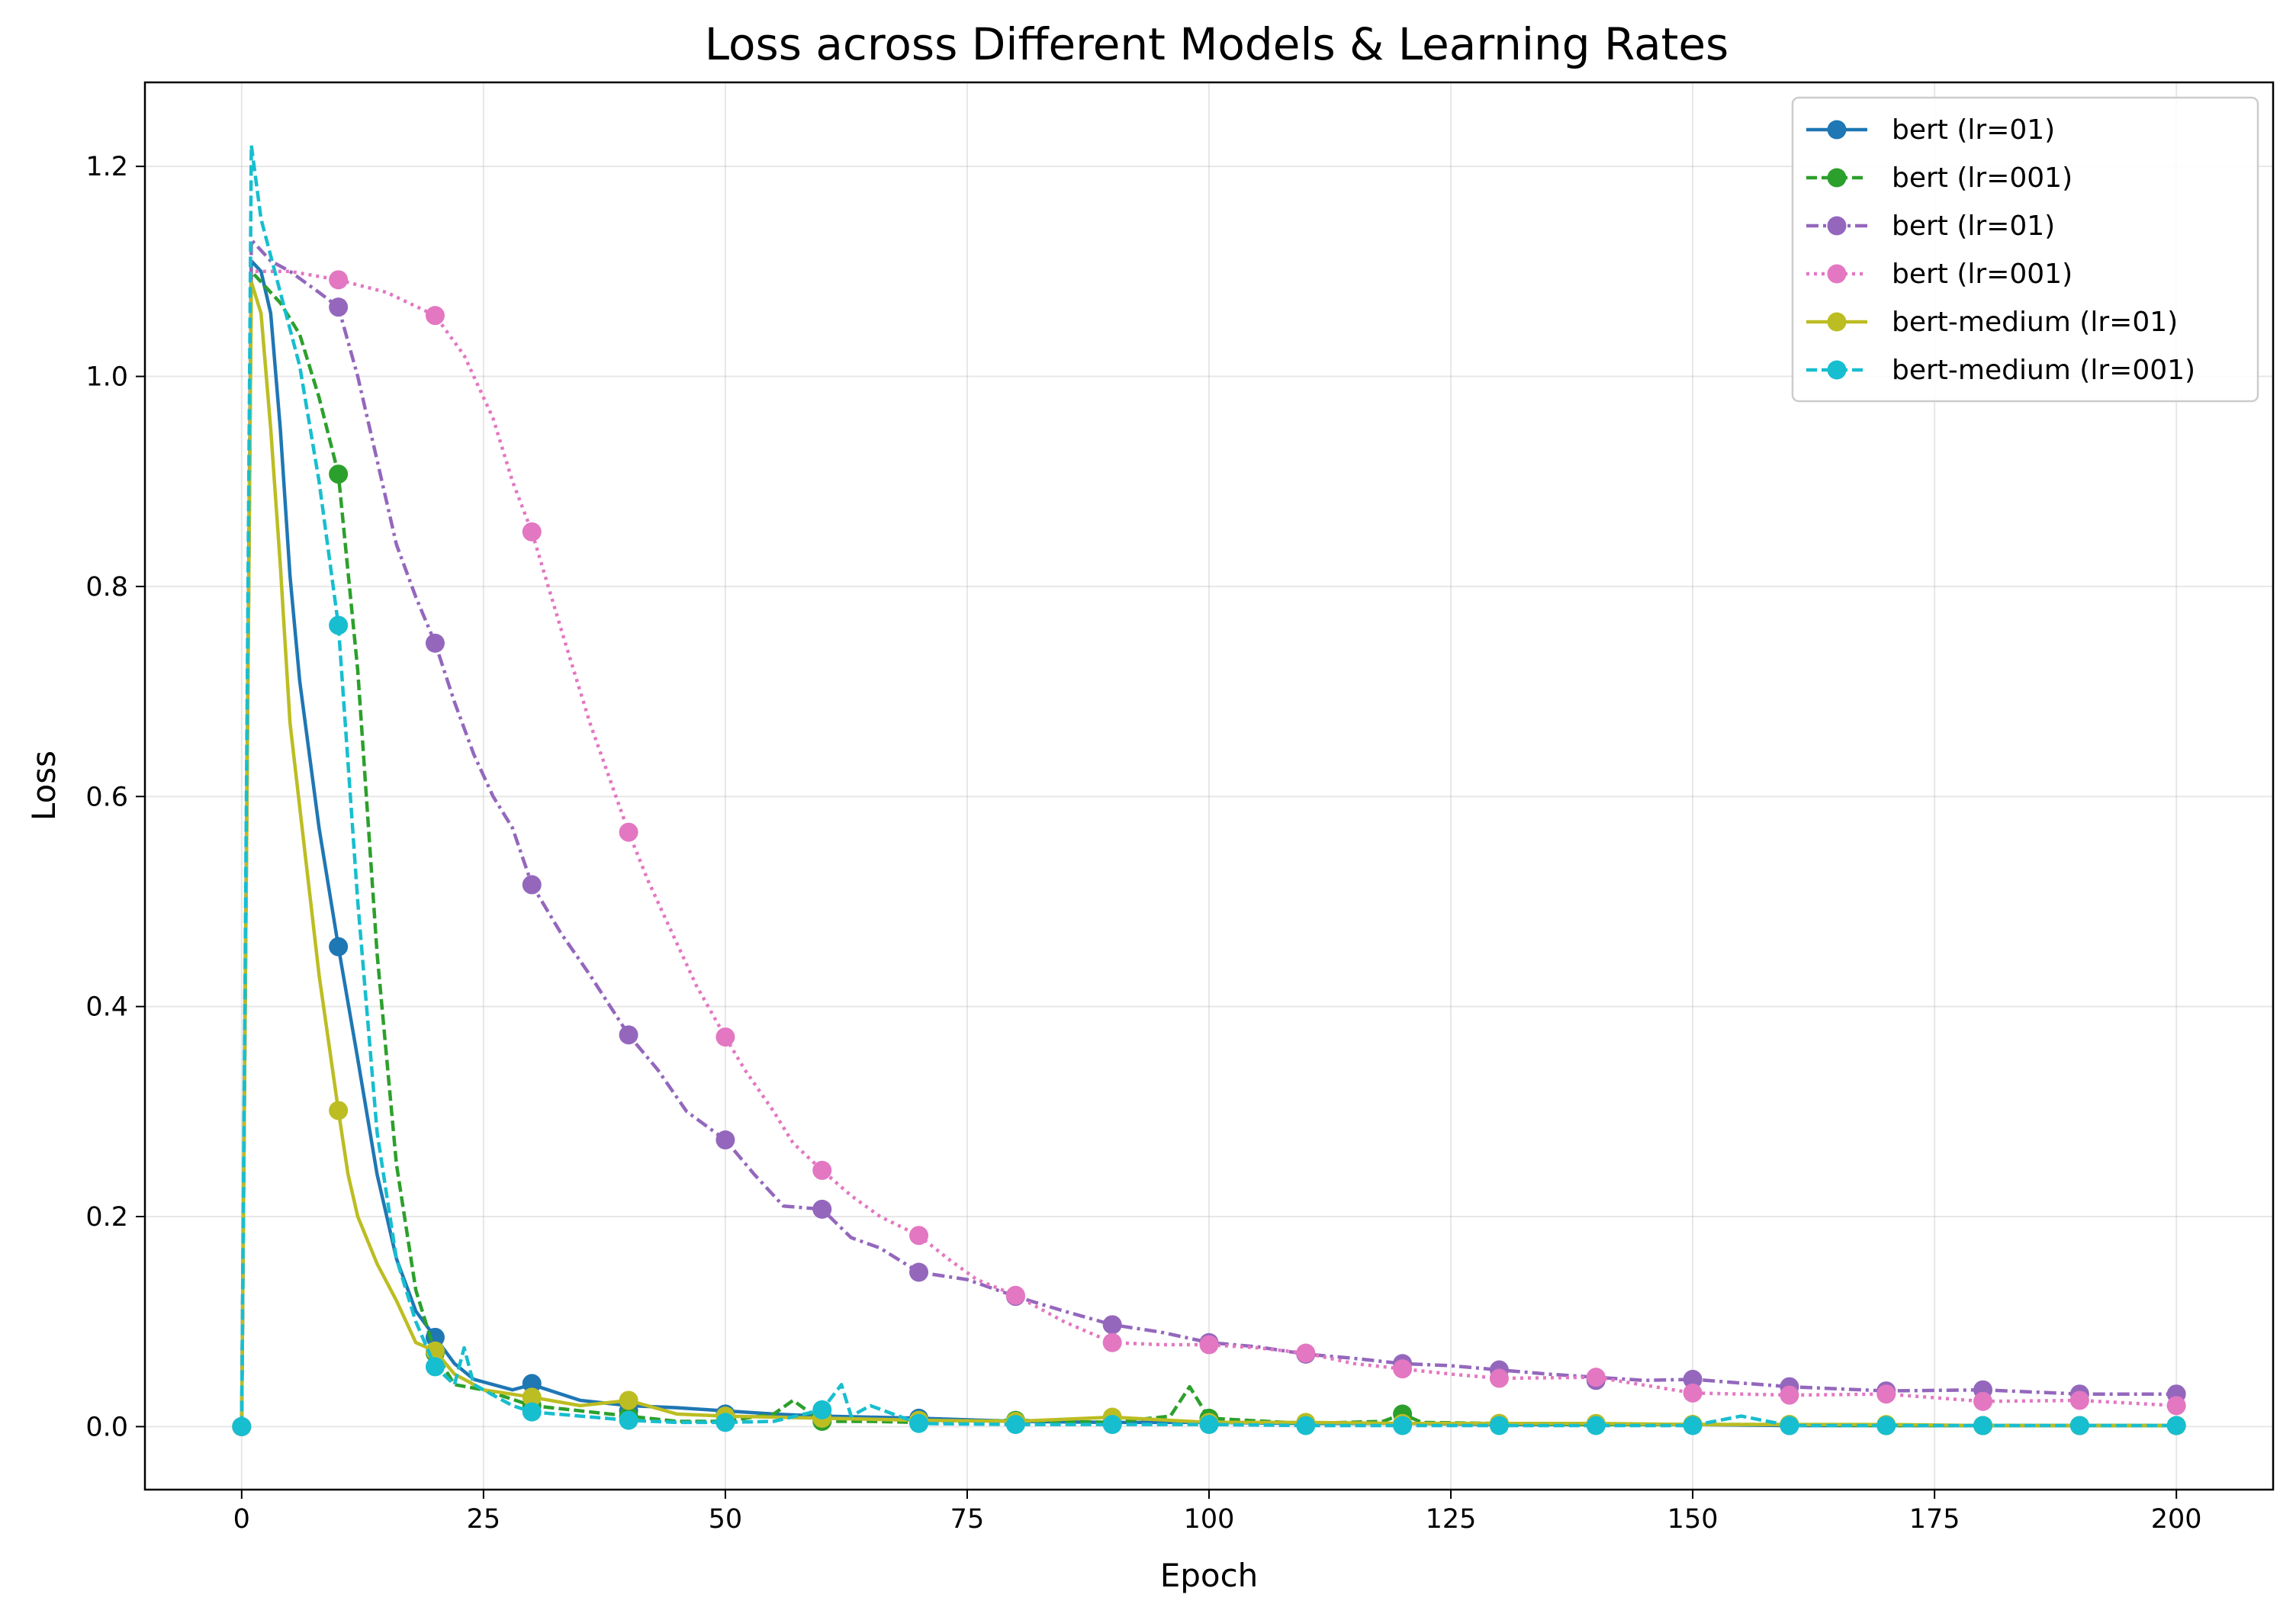 The width and height of the screenshot is (2296, 1617). Describe the element at coordinates (1693, 1519) in the screenshot. I see `x-tick-label: 150` at that location.